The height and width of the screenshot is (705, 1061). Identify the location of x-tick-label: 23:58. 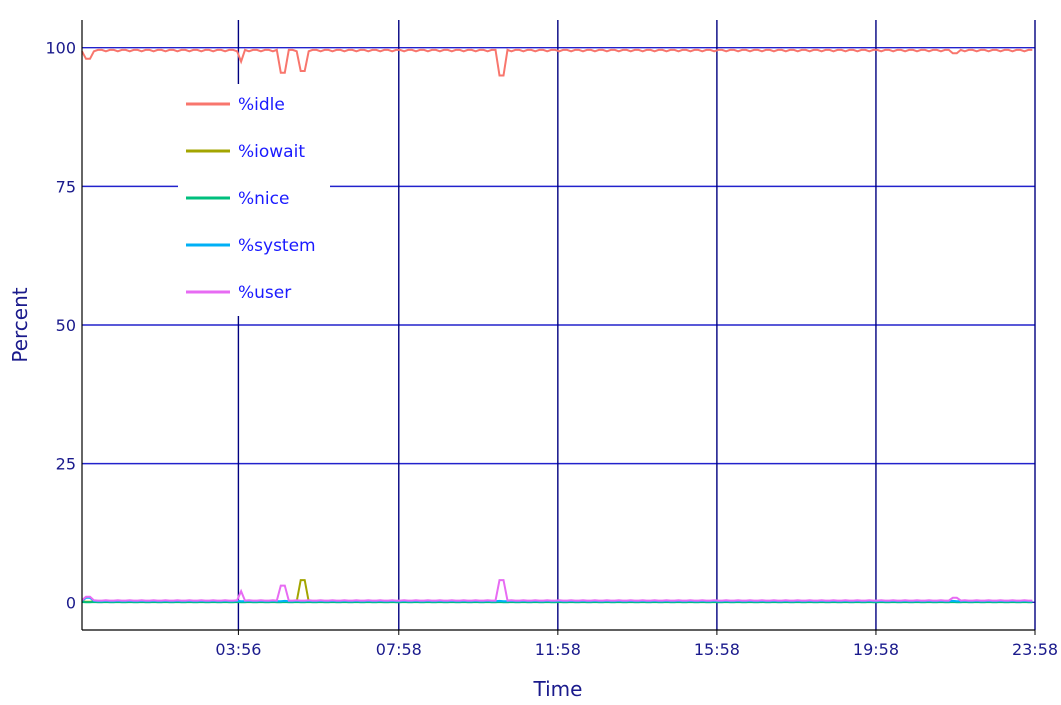
(1035, 649).